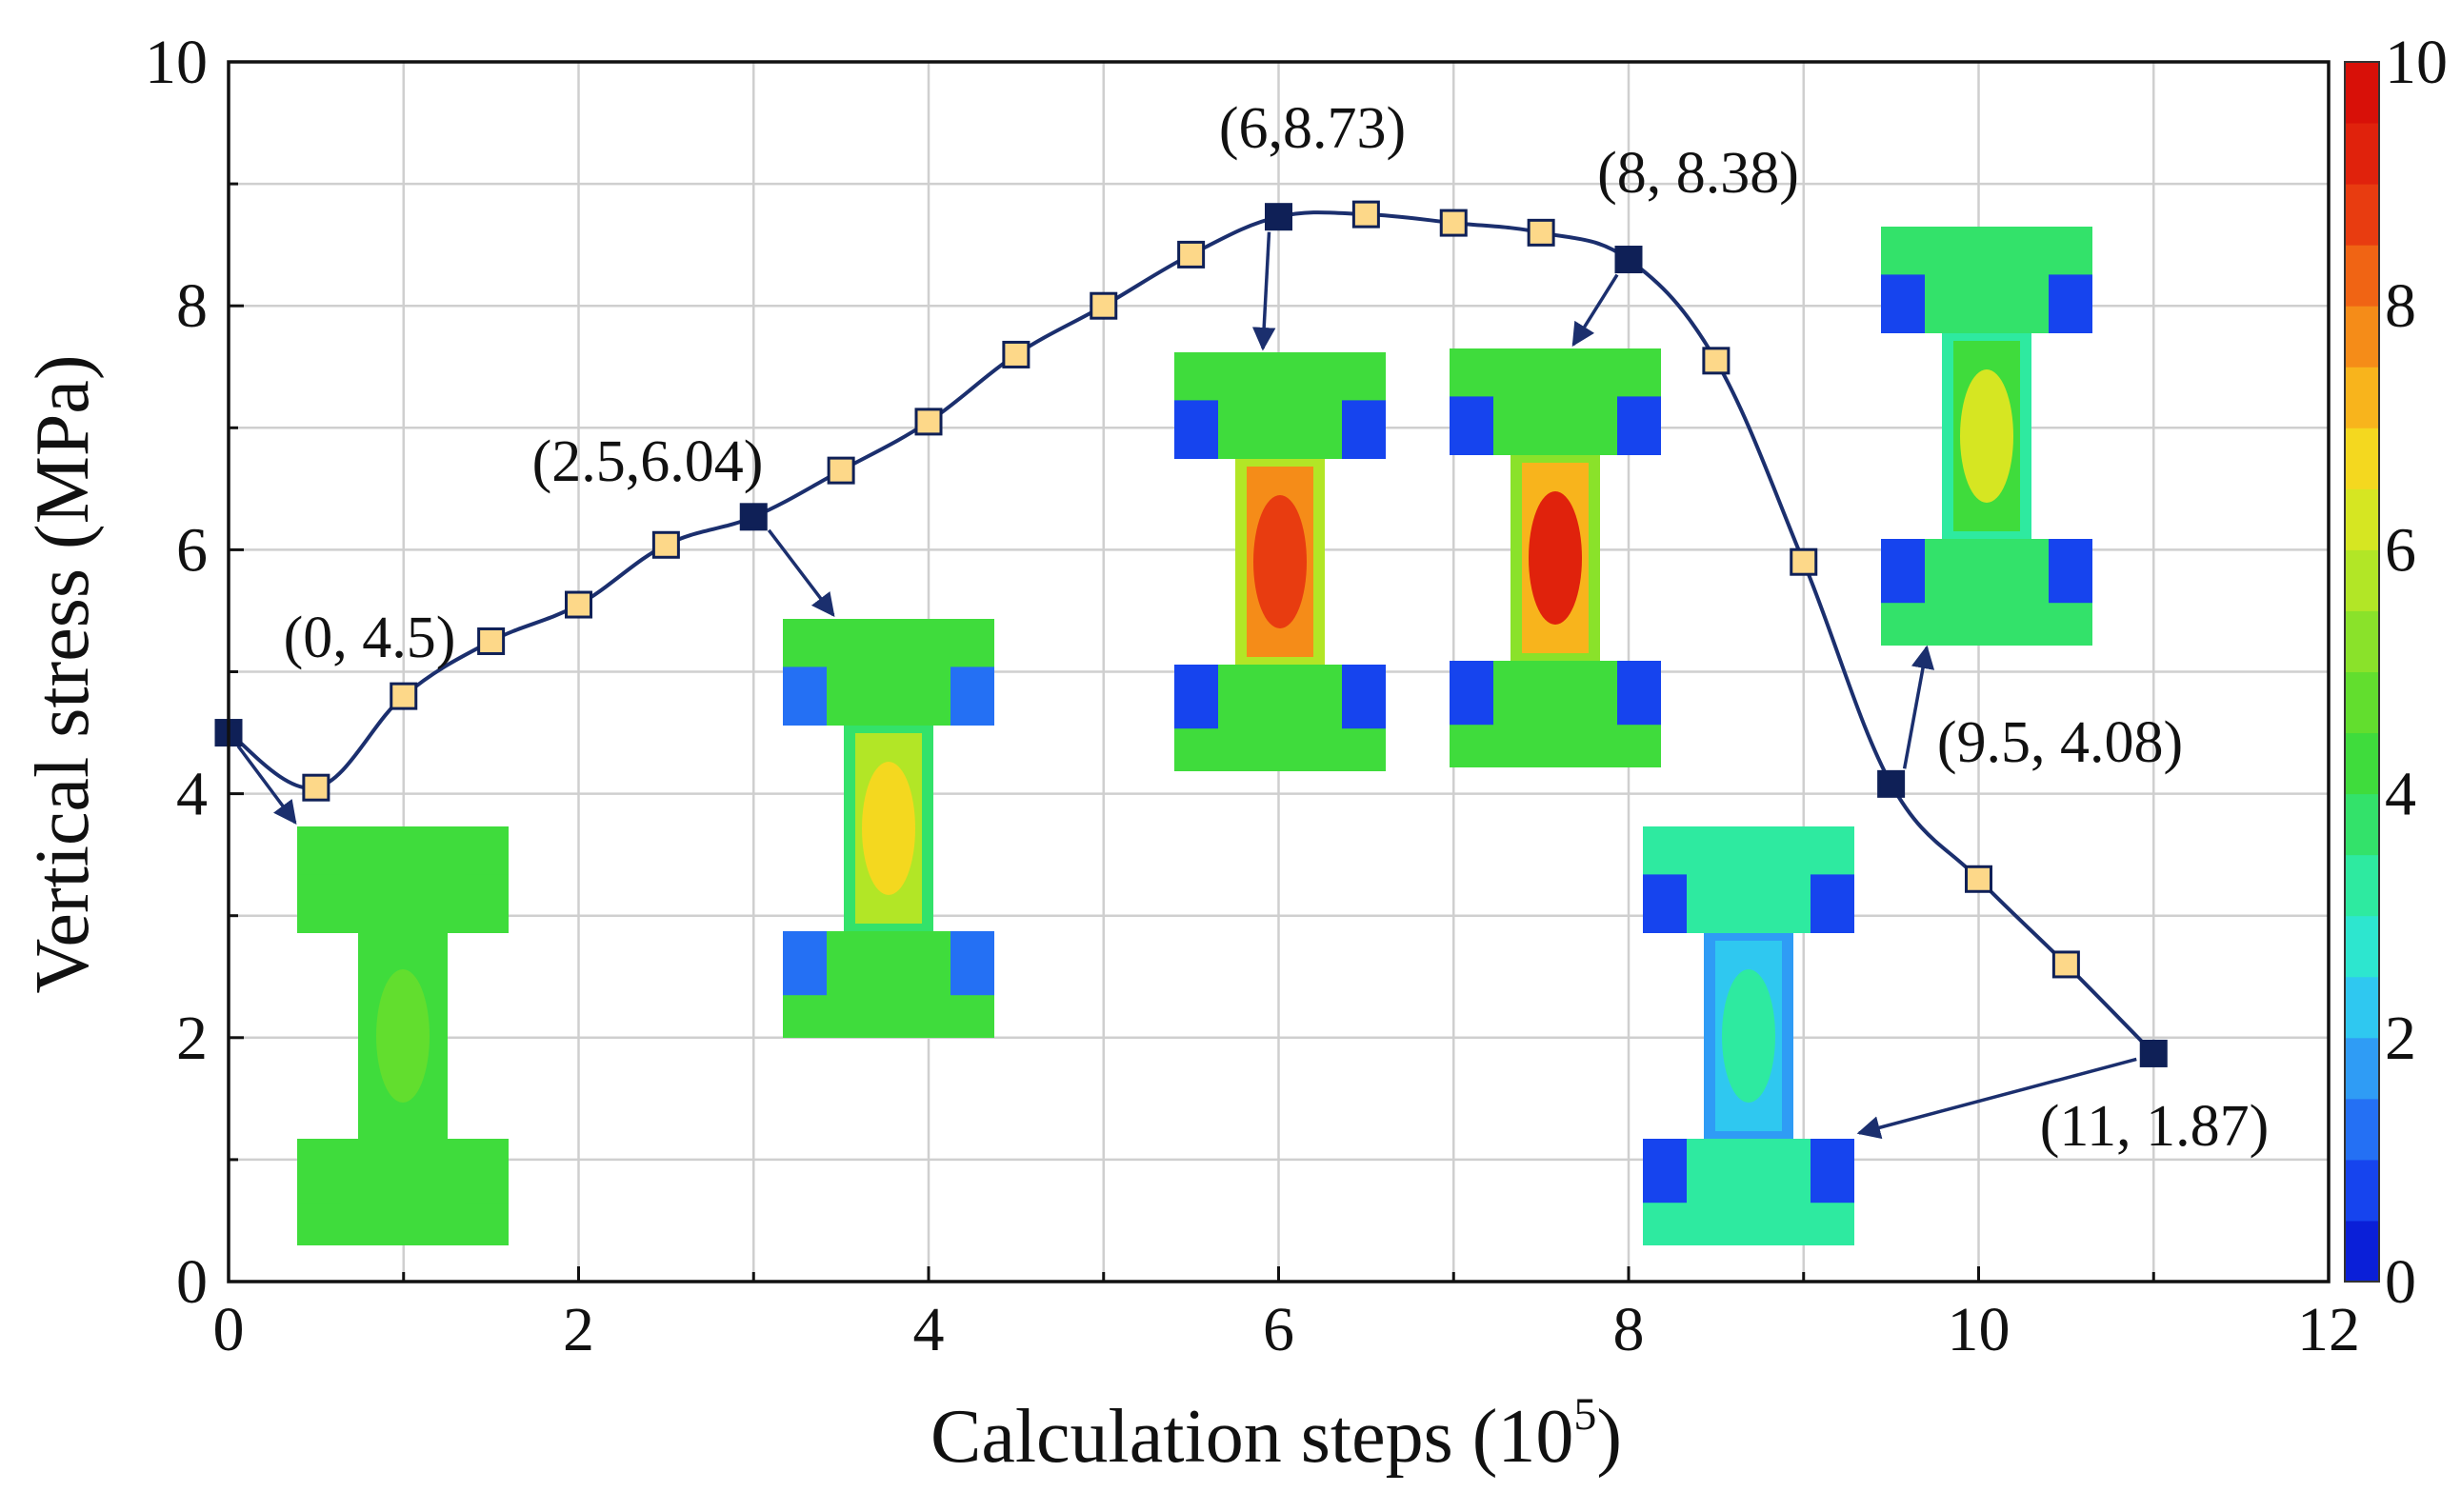 The height and width of the screenshot is (1512, 2461). I want to click on y-tick-label: 0, so click(192, 1282).